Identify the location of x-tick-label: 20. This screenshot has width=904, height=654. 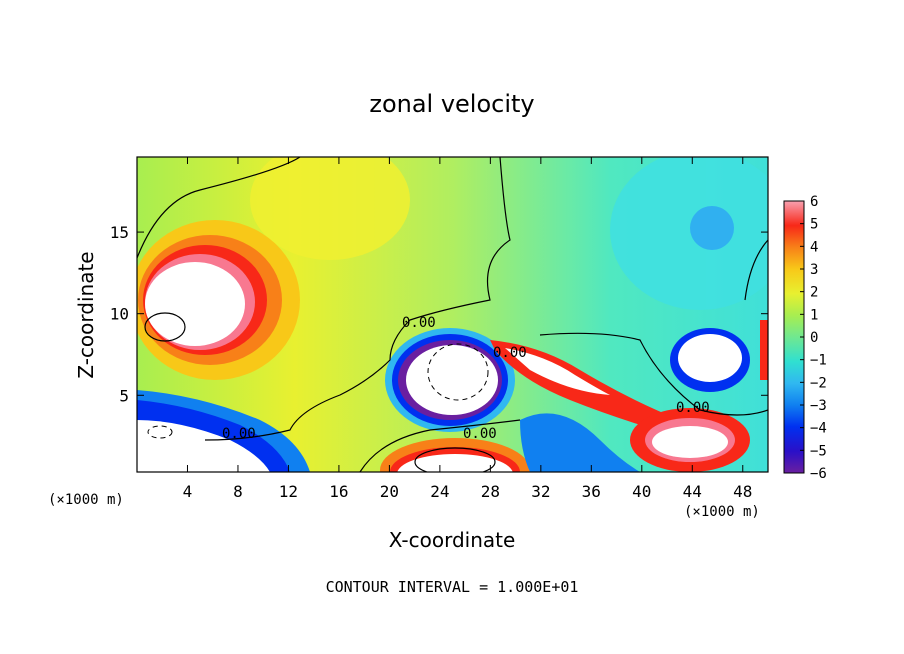
(389, 491).